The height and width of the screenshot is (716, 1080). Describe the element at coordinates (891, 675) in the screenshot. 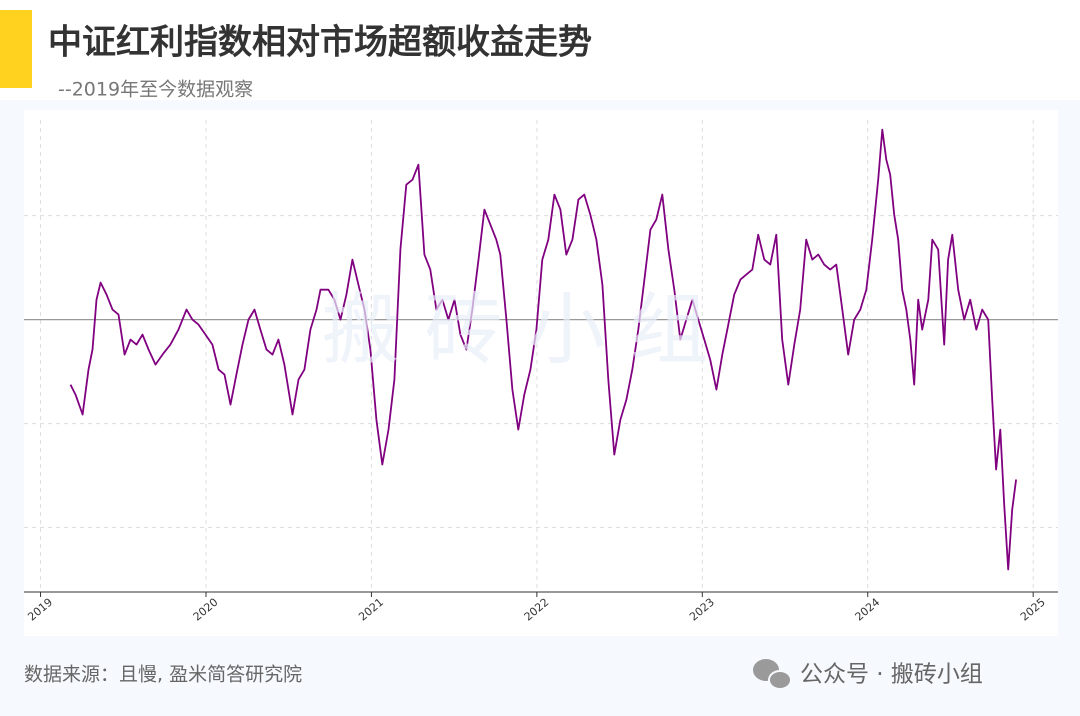

I see `brand: 公众号 · 搬砖小组` at that location.